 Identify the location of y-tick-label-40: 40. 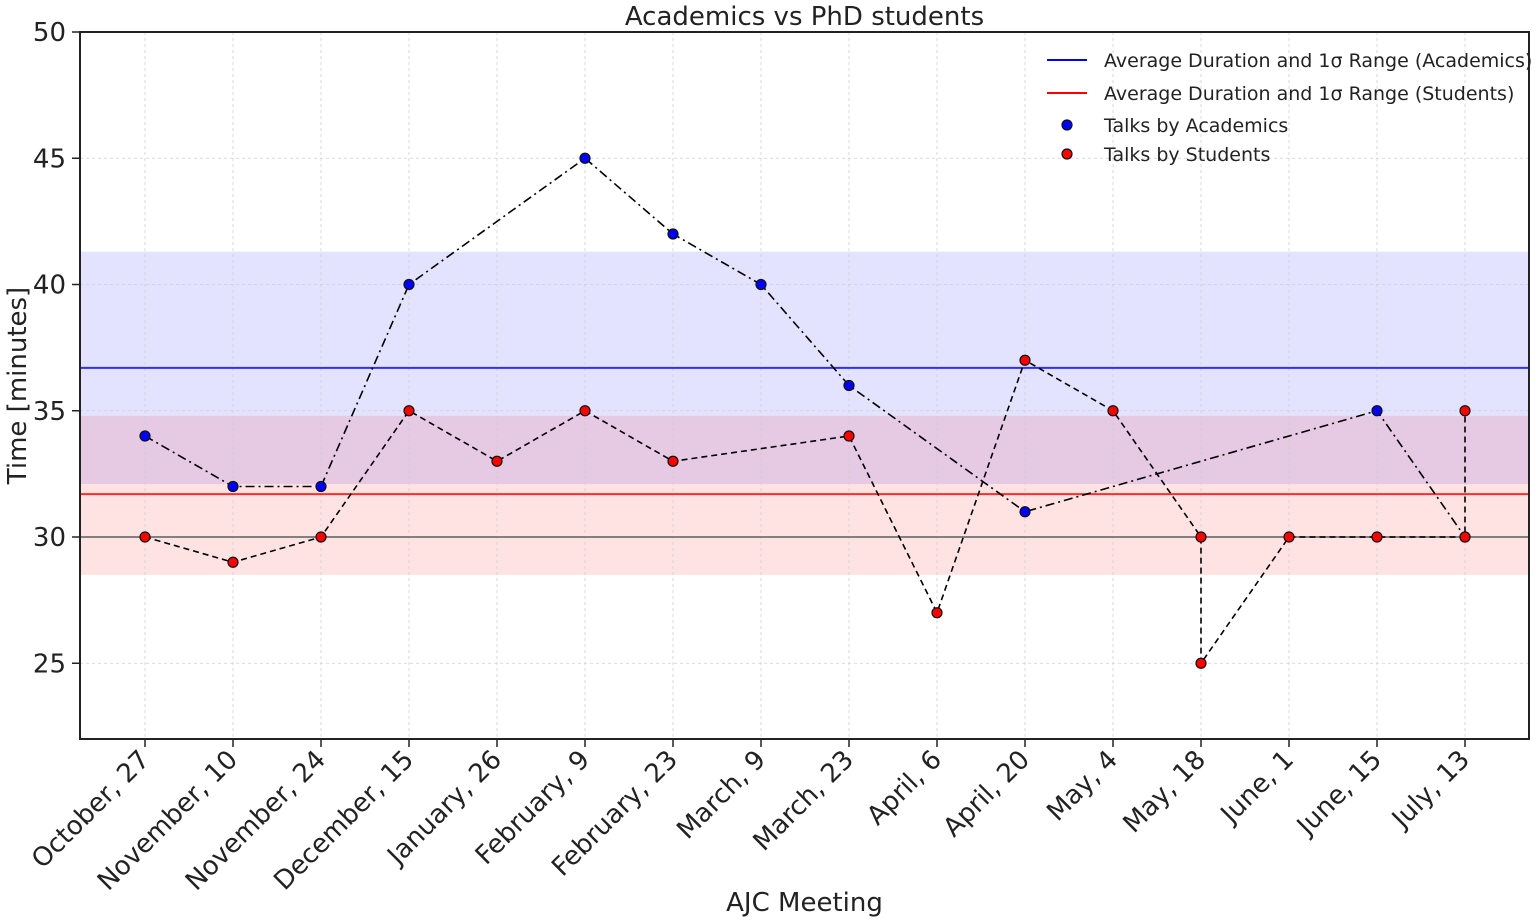
(49, 286).